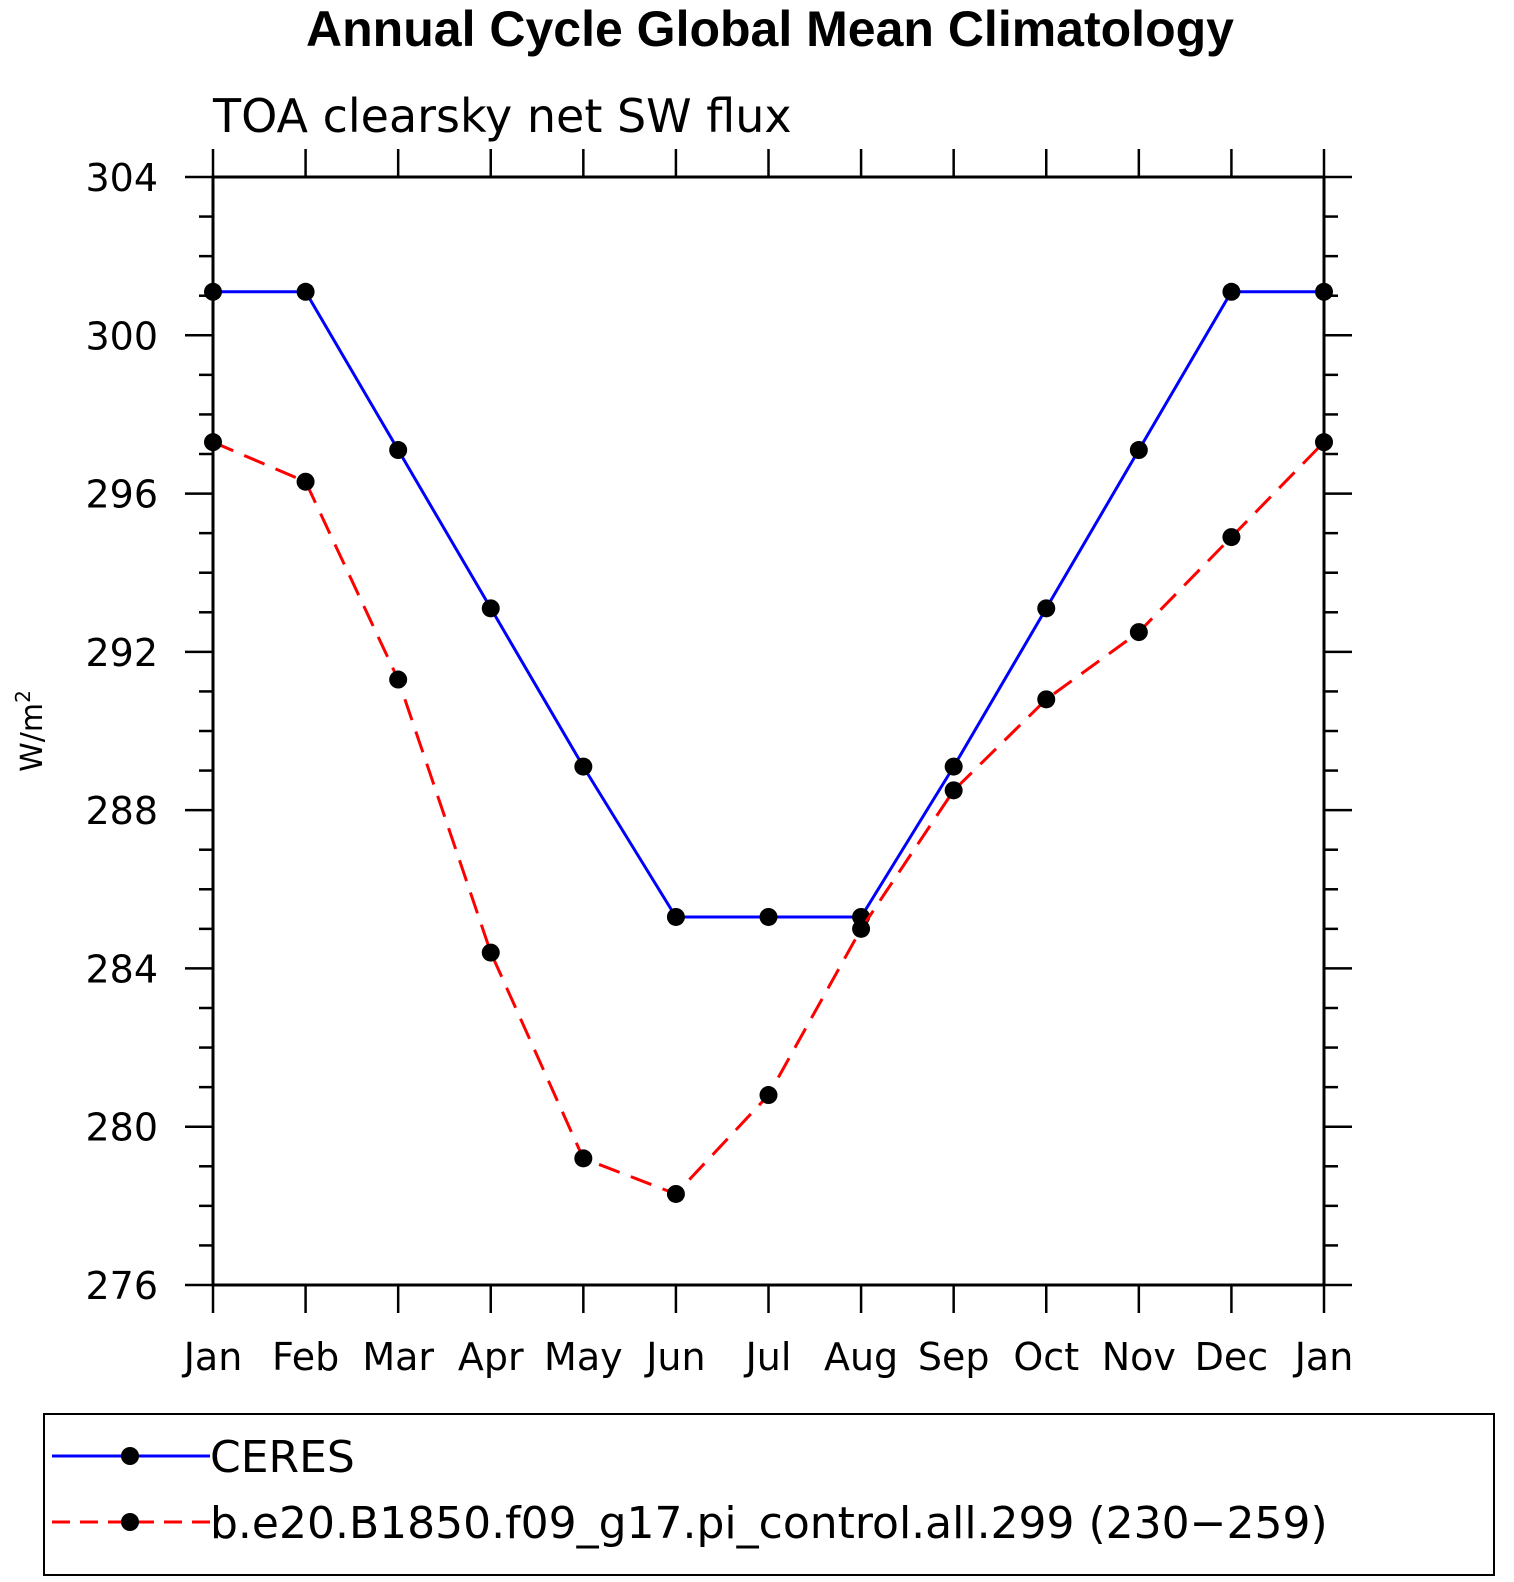  I want to click on y-tick-label: 292, so click(121, 653).